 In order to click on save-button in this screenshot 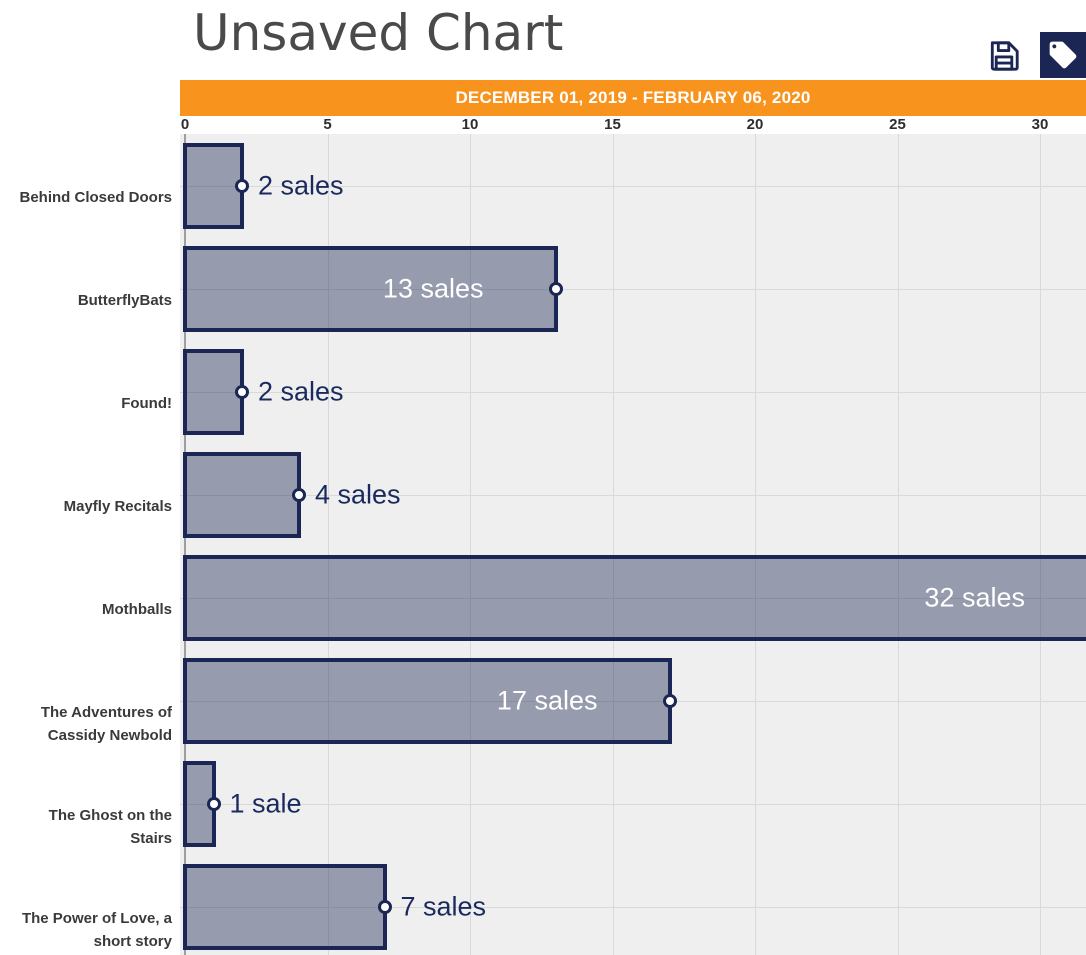, I will do `click(1004, 56)`.